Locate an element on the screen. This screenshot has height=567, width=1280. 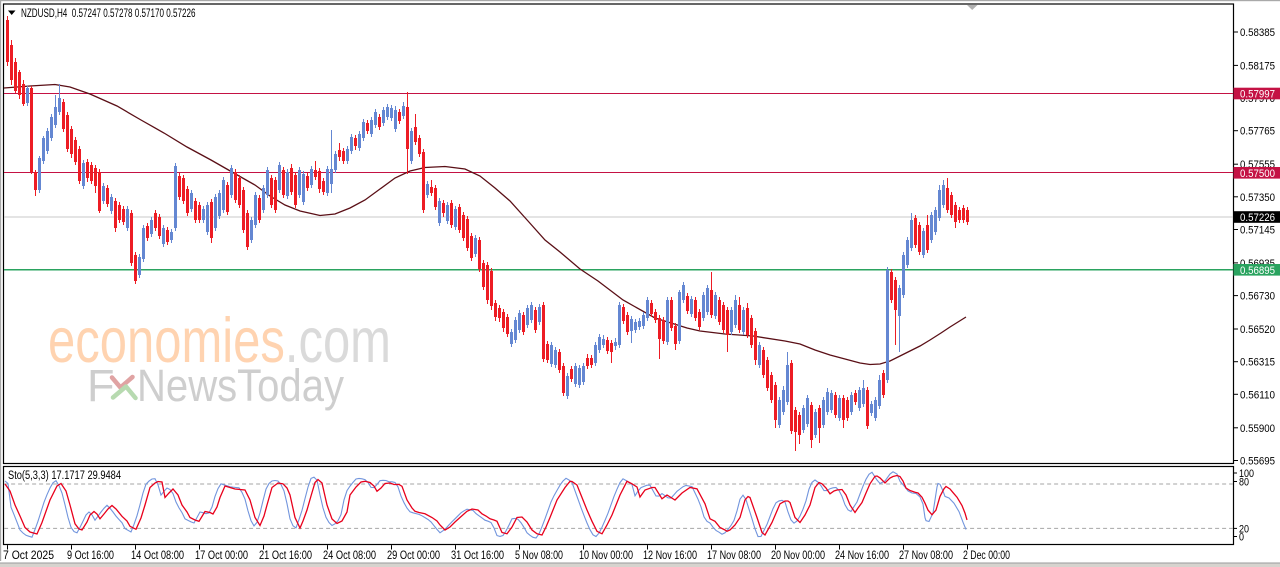
svg-text: 0.55900 is located at coordinates (1257, 429).